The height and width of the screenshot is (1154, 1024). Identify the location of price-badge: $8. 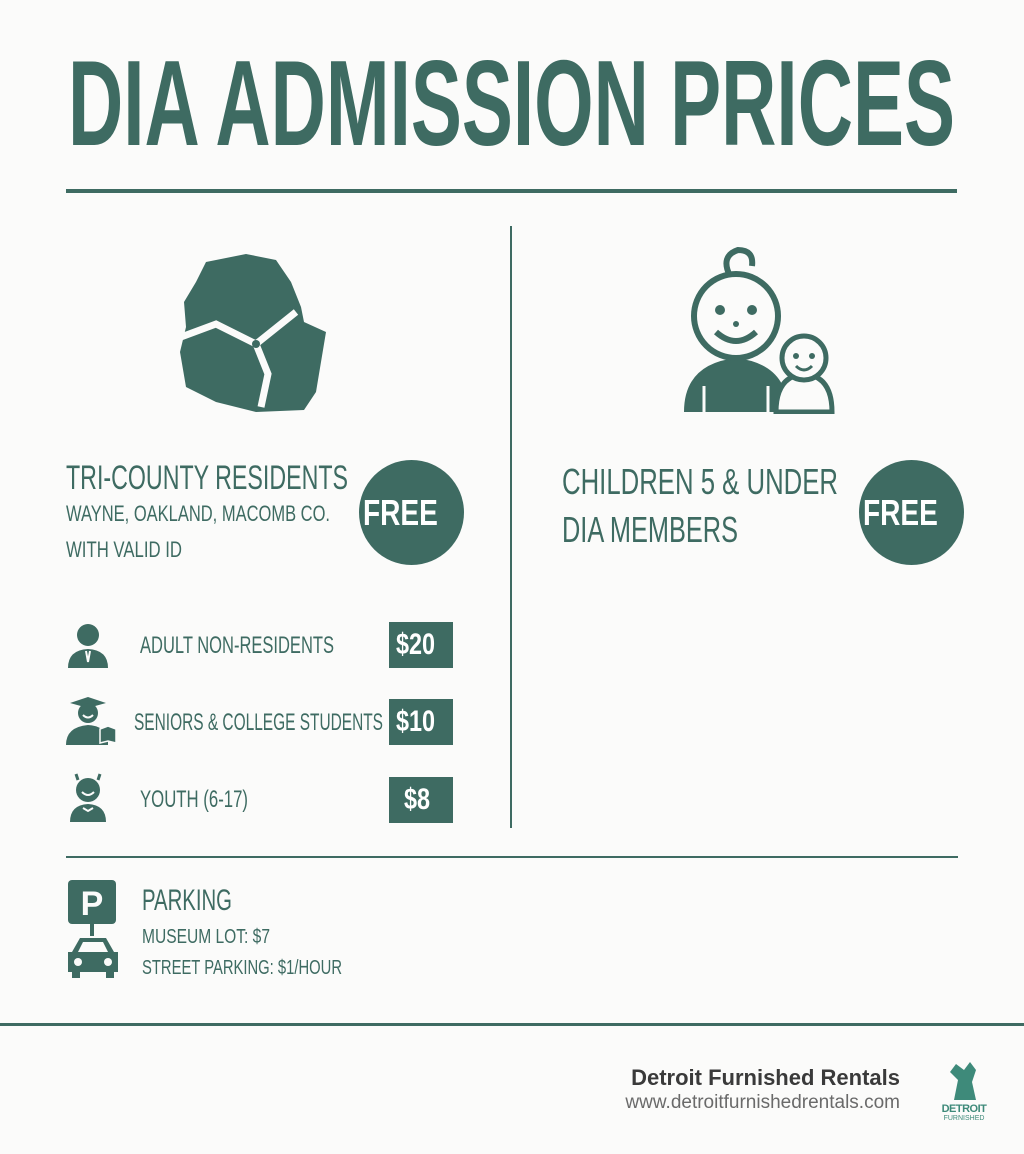
(421, 800).